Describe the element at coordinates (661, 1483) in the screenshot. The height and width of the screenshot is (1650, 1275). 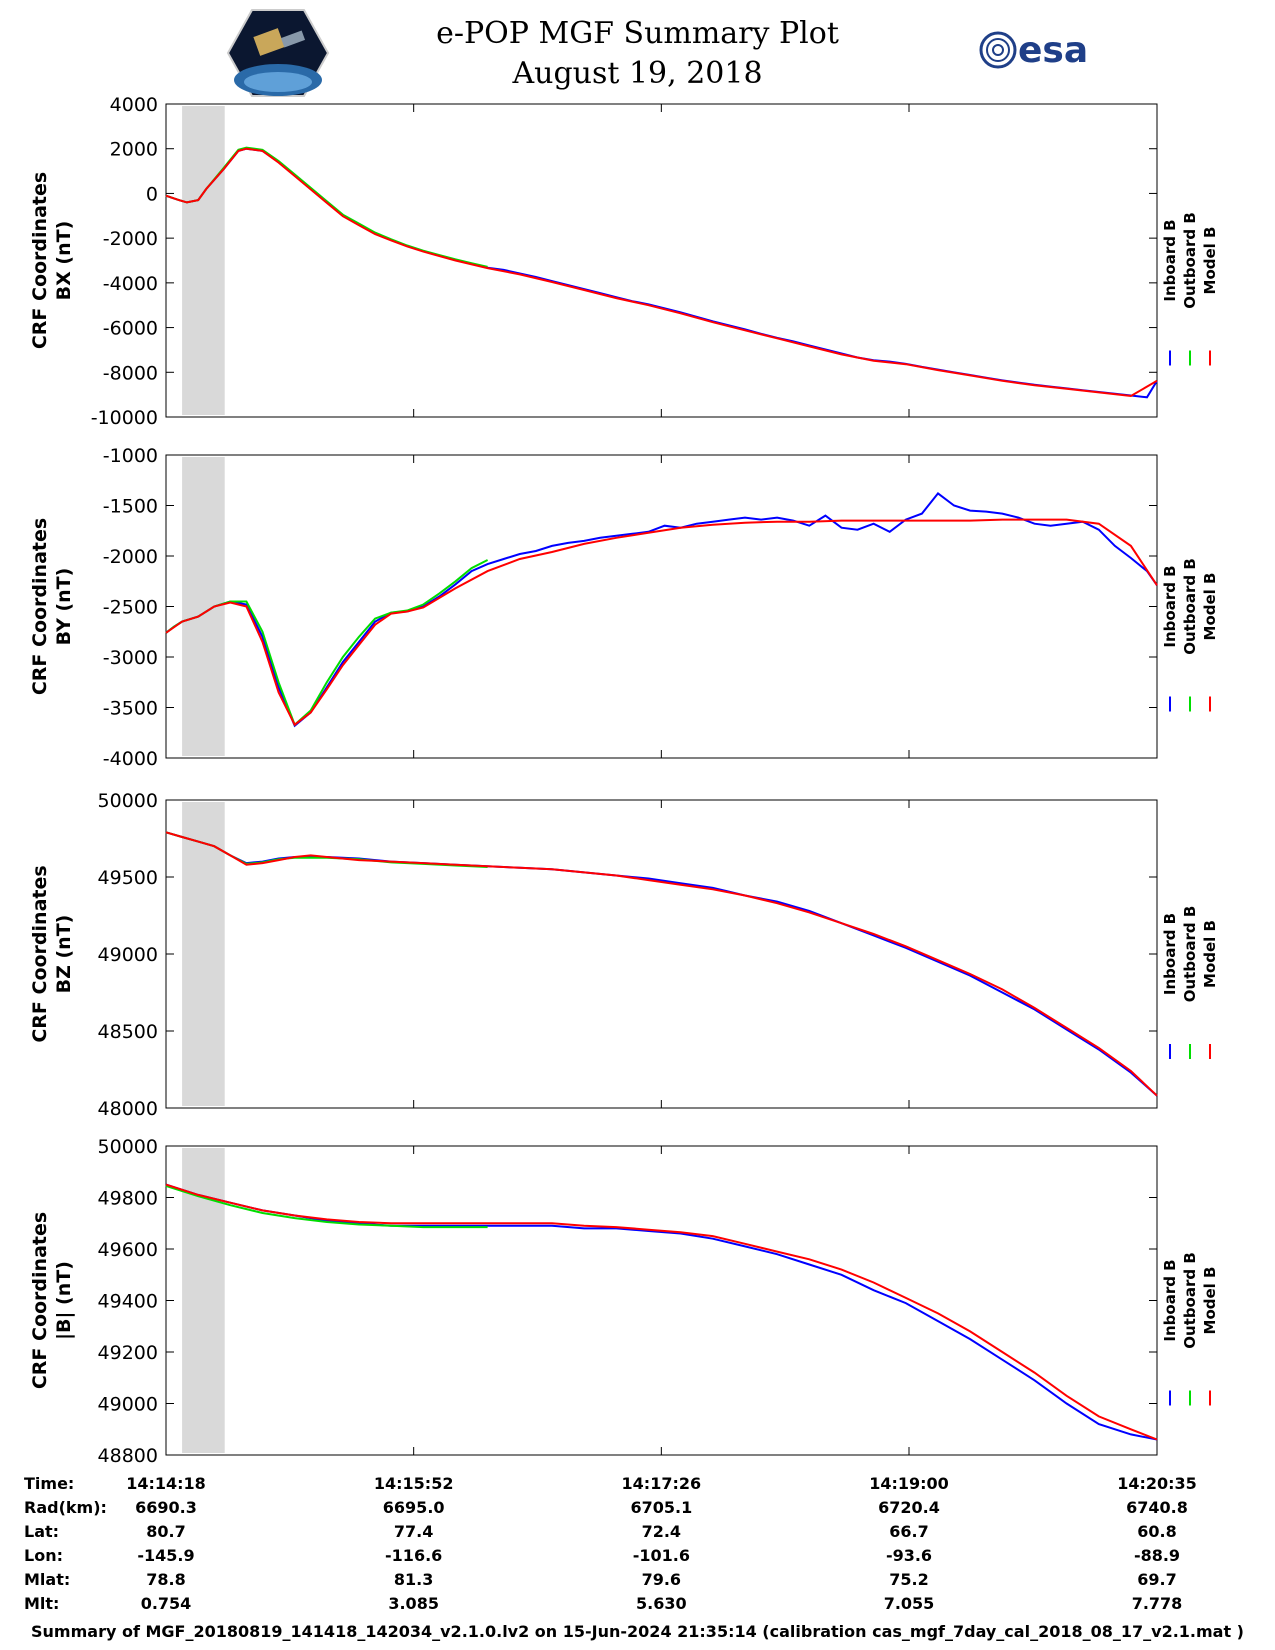
I see `info-cell: 14:17:26` at that location.